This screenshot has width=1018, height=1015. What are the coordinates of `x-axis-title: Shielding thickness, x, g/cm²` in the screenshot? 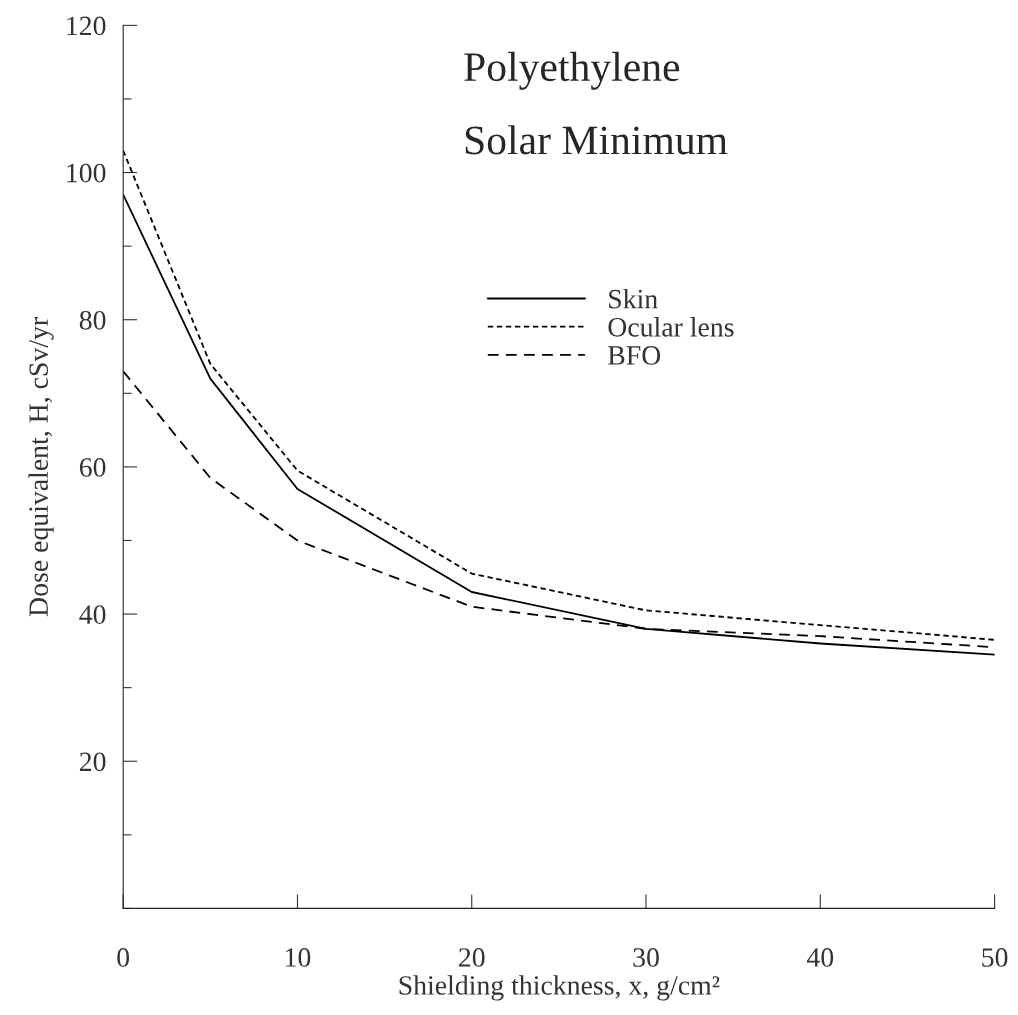 It's located at (559, 988).